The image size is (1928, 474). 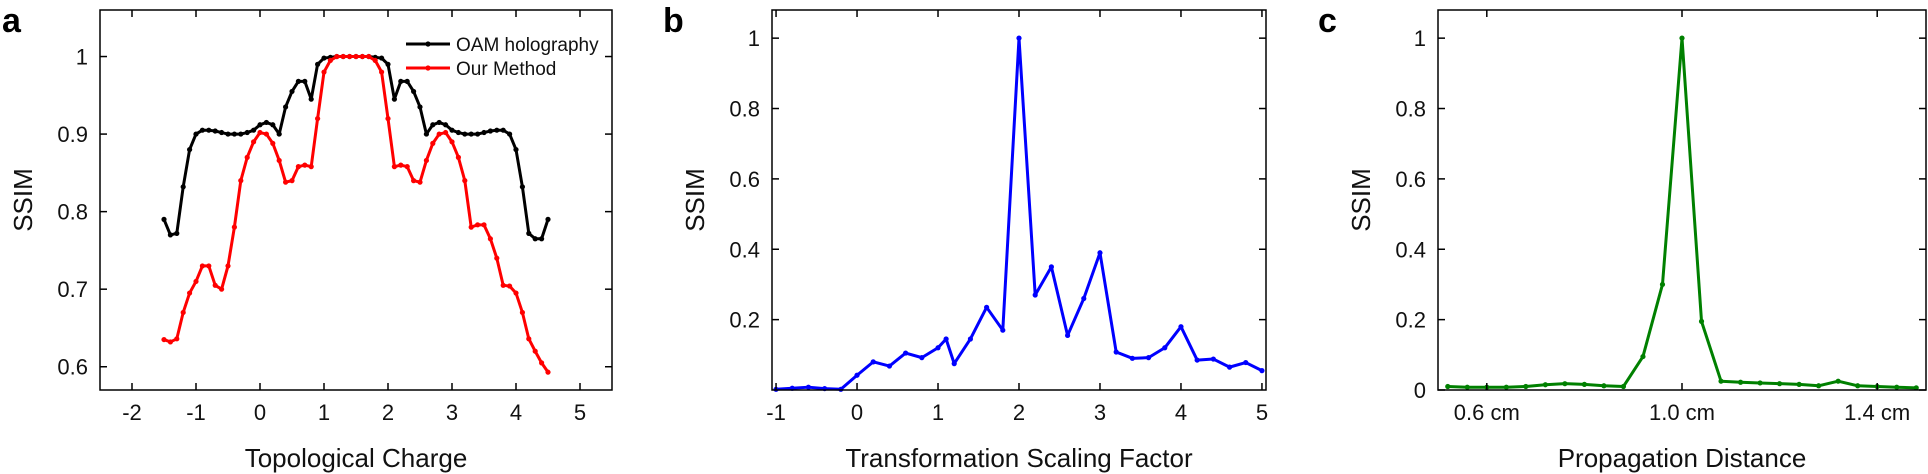 I want to click on x-tick-label: -2, so click(x=132, y=412).